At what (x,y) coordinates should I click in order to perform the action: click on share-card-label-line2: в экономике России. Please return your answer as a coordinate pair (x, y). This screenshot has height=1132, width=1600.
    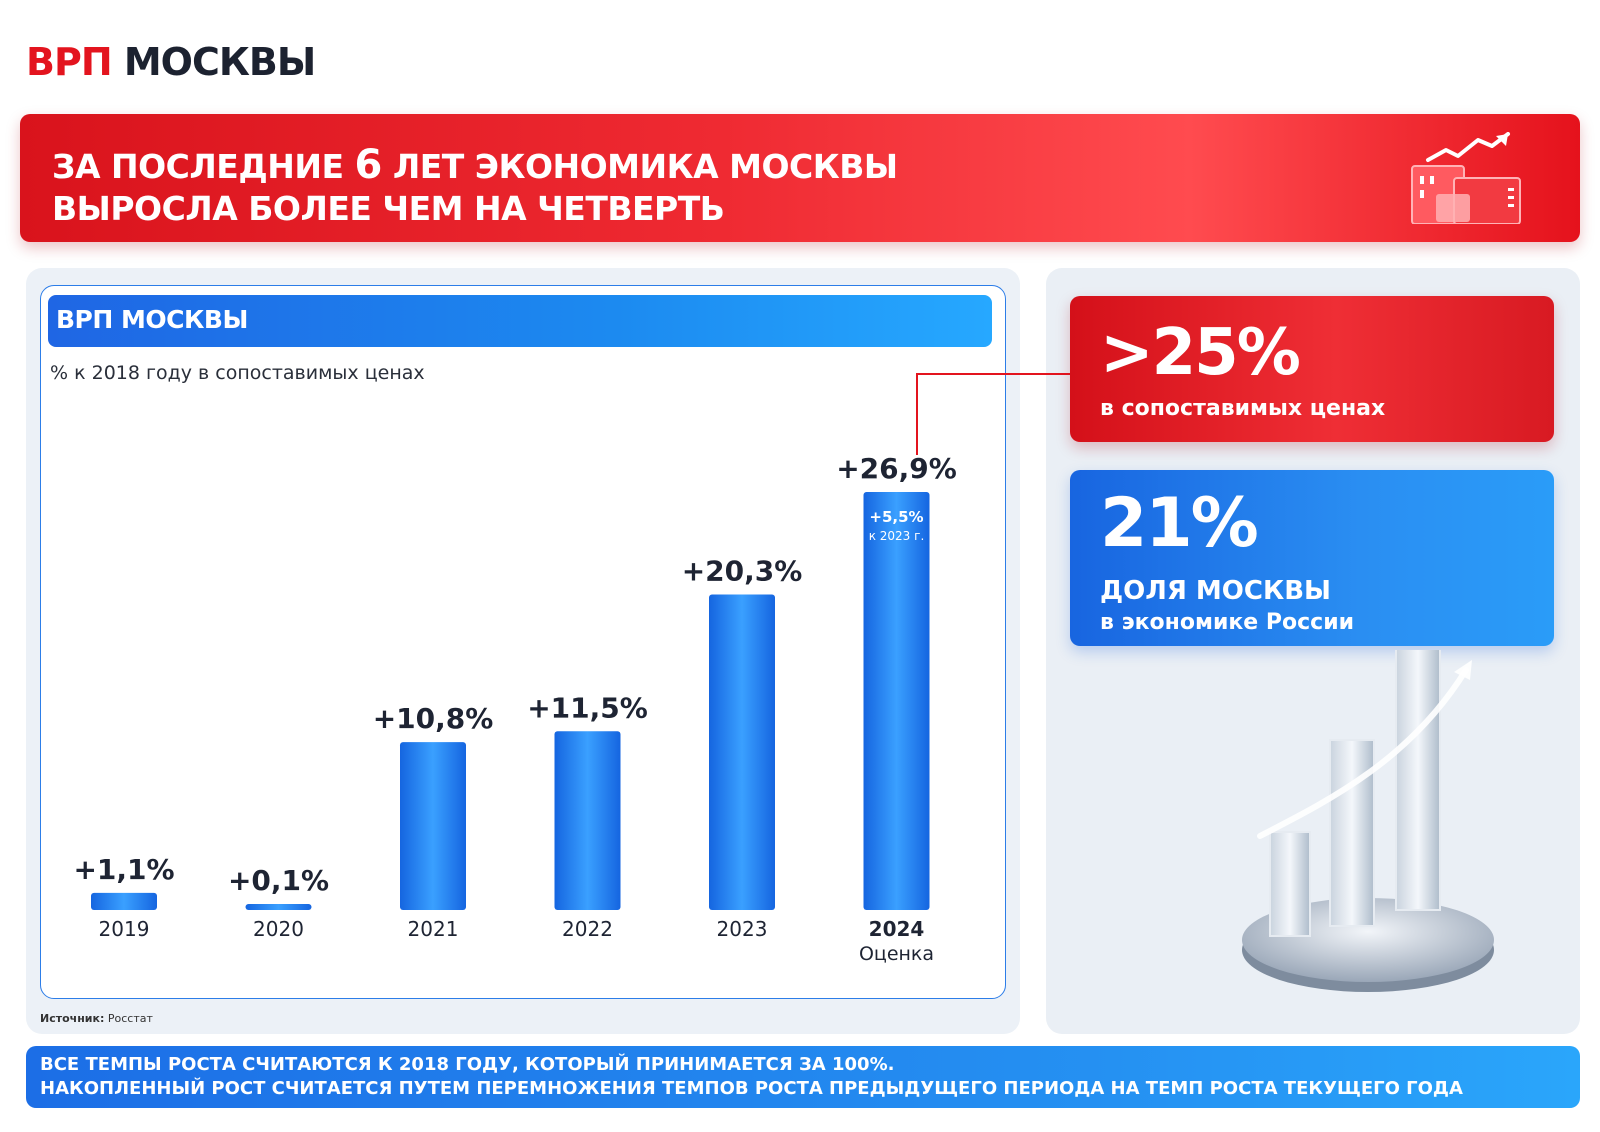
    Looking at the image, I should click on (1227, 622).